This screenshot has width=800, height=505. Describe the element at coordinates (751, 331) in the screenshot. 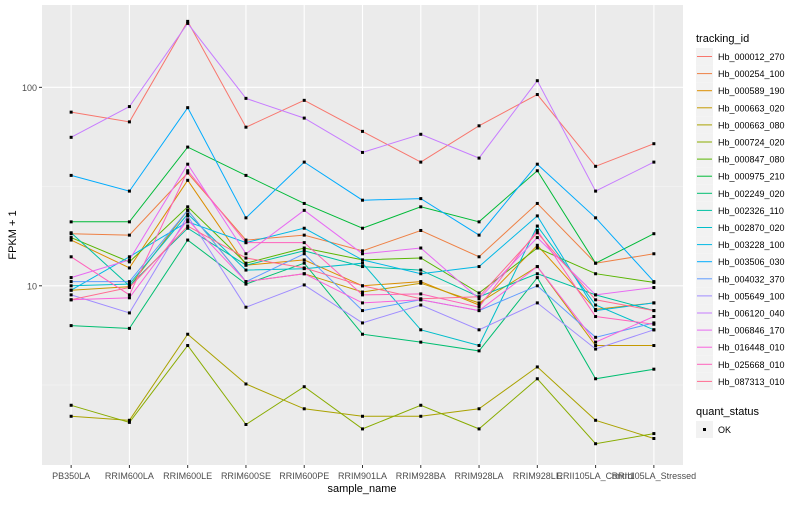

I see `legend-label: Hb_006846_170` at that location.